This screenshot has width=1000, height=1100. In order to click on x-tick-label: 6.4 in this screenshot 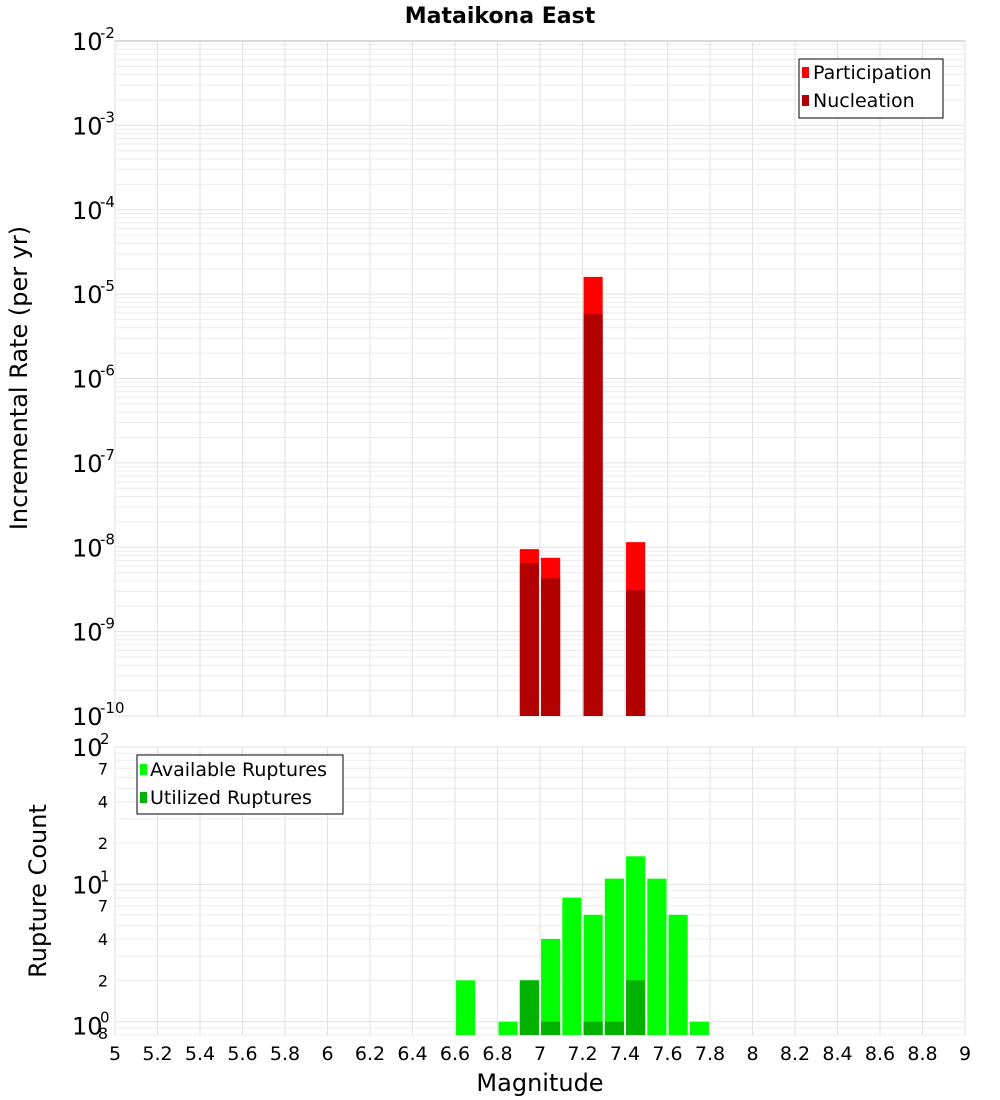, I will do `click(412, 1054)`.